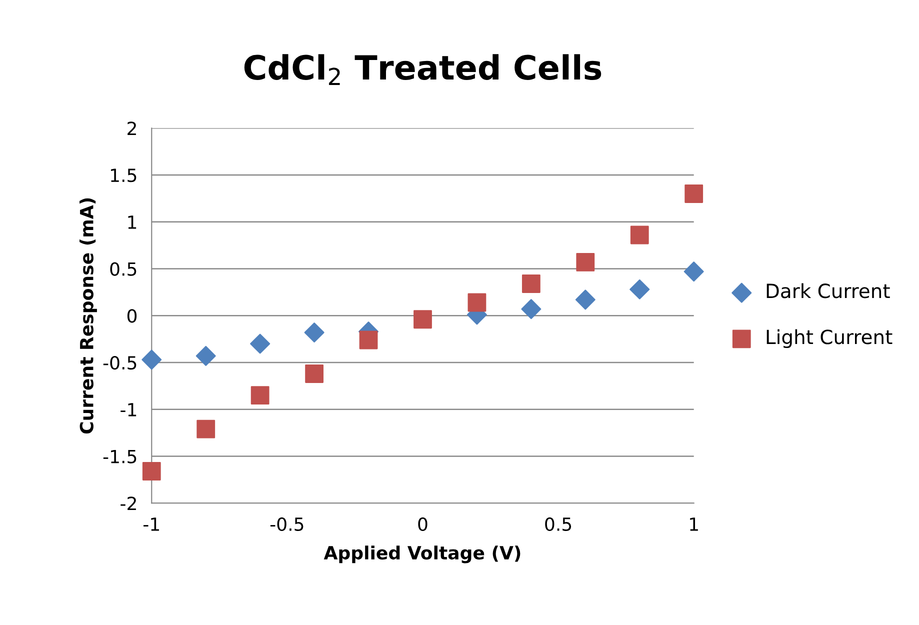  What do you see at coordinates (829, 338) in the screenshot?
I see `legend-label: Light Current` at bounding box center [829, 338].